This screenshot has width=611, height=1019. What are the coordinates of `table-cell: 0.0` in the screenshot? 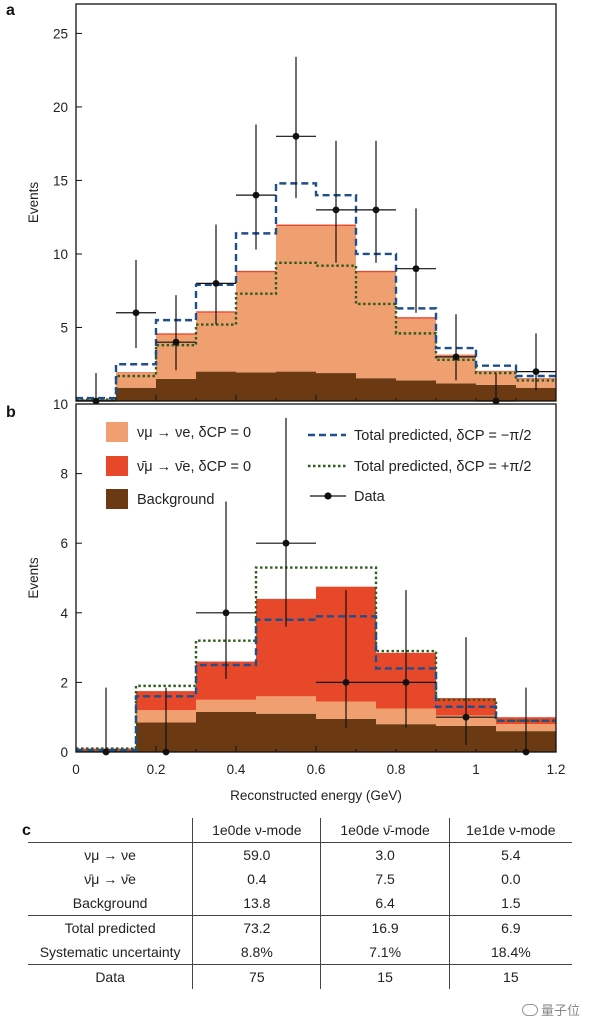 It's located at (510, 879).